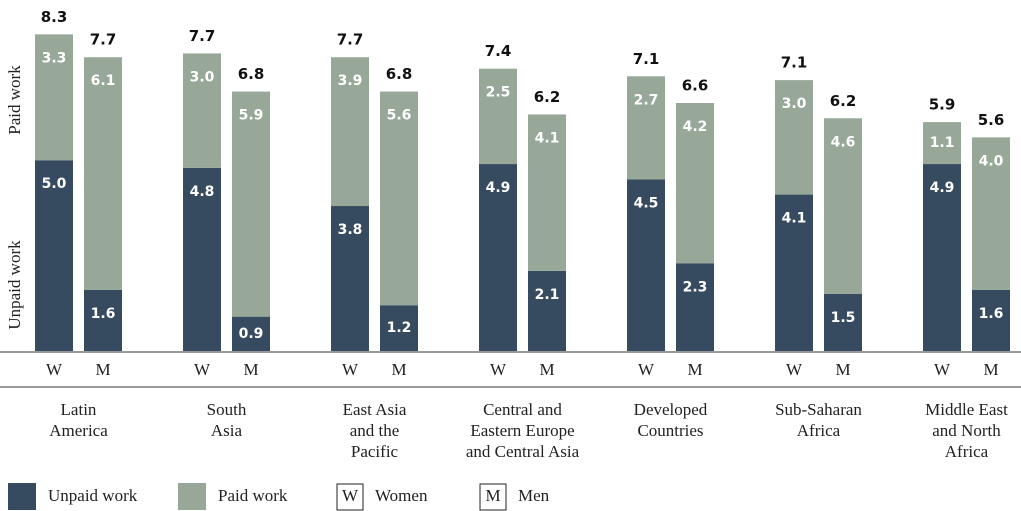  What do you see at coordinates (966, 430) in the screenshot?
I see `group-label: and North` at bounding box center [966, 430].